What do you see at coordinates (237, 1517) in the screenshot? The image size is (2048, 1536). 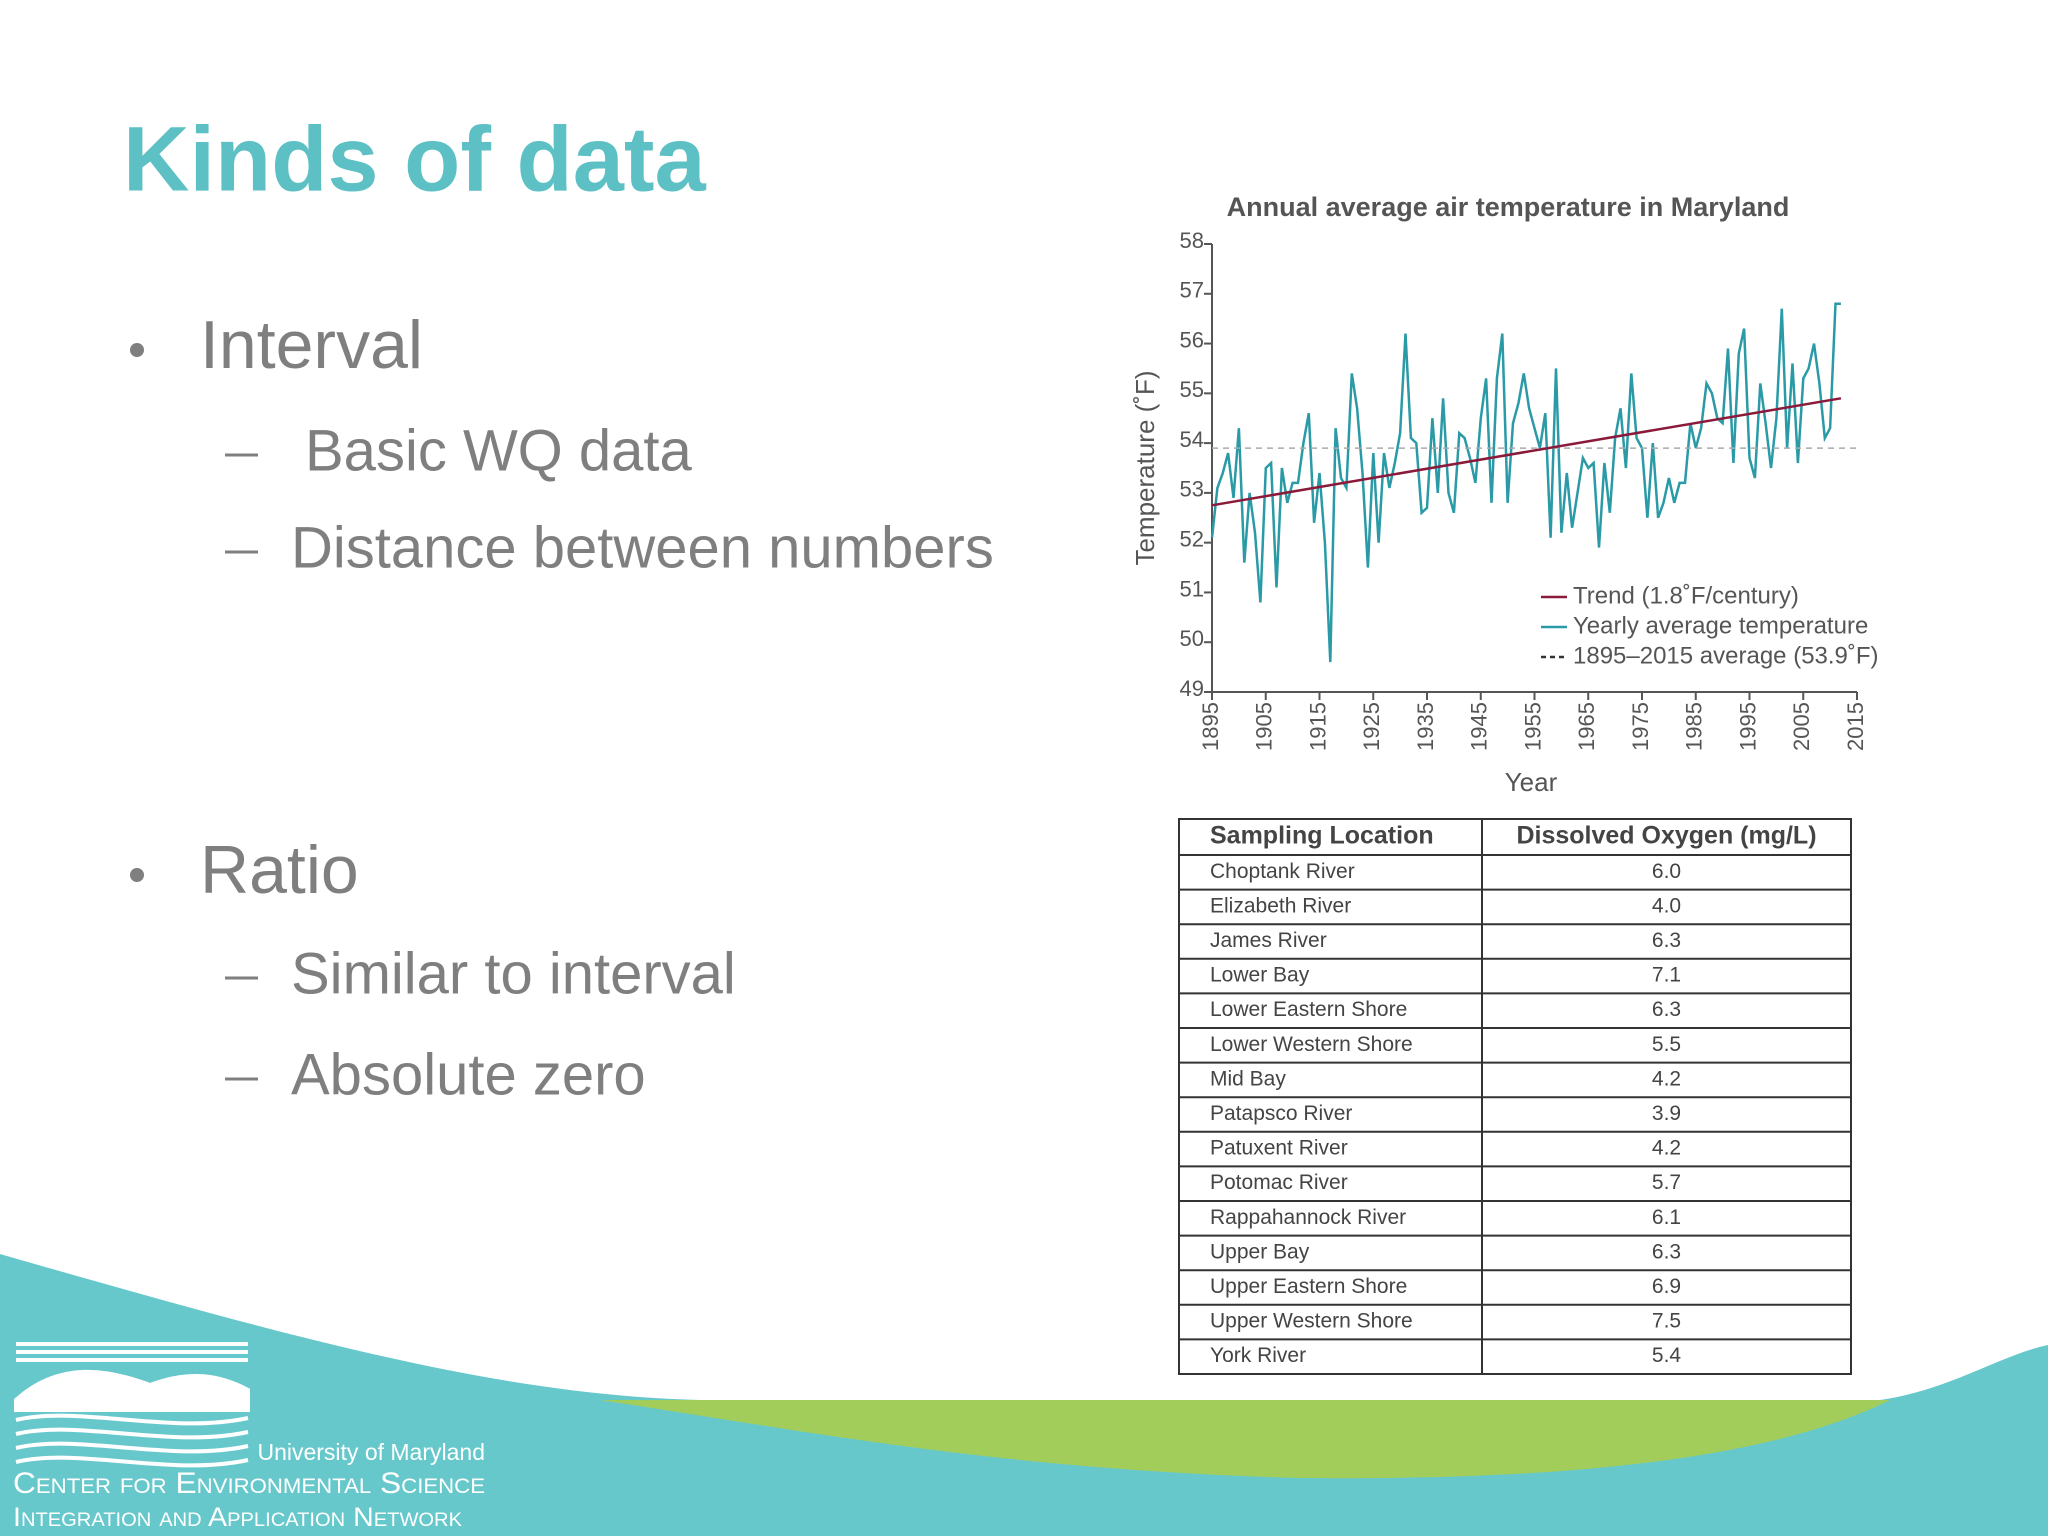 I see `logo-line: Integration and Application Network` at bounding box center [237, 1517].